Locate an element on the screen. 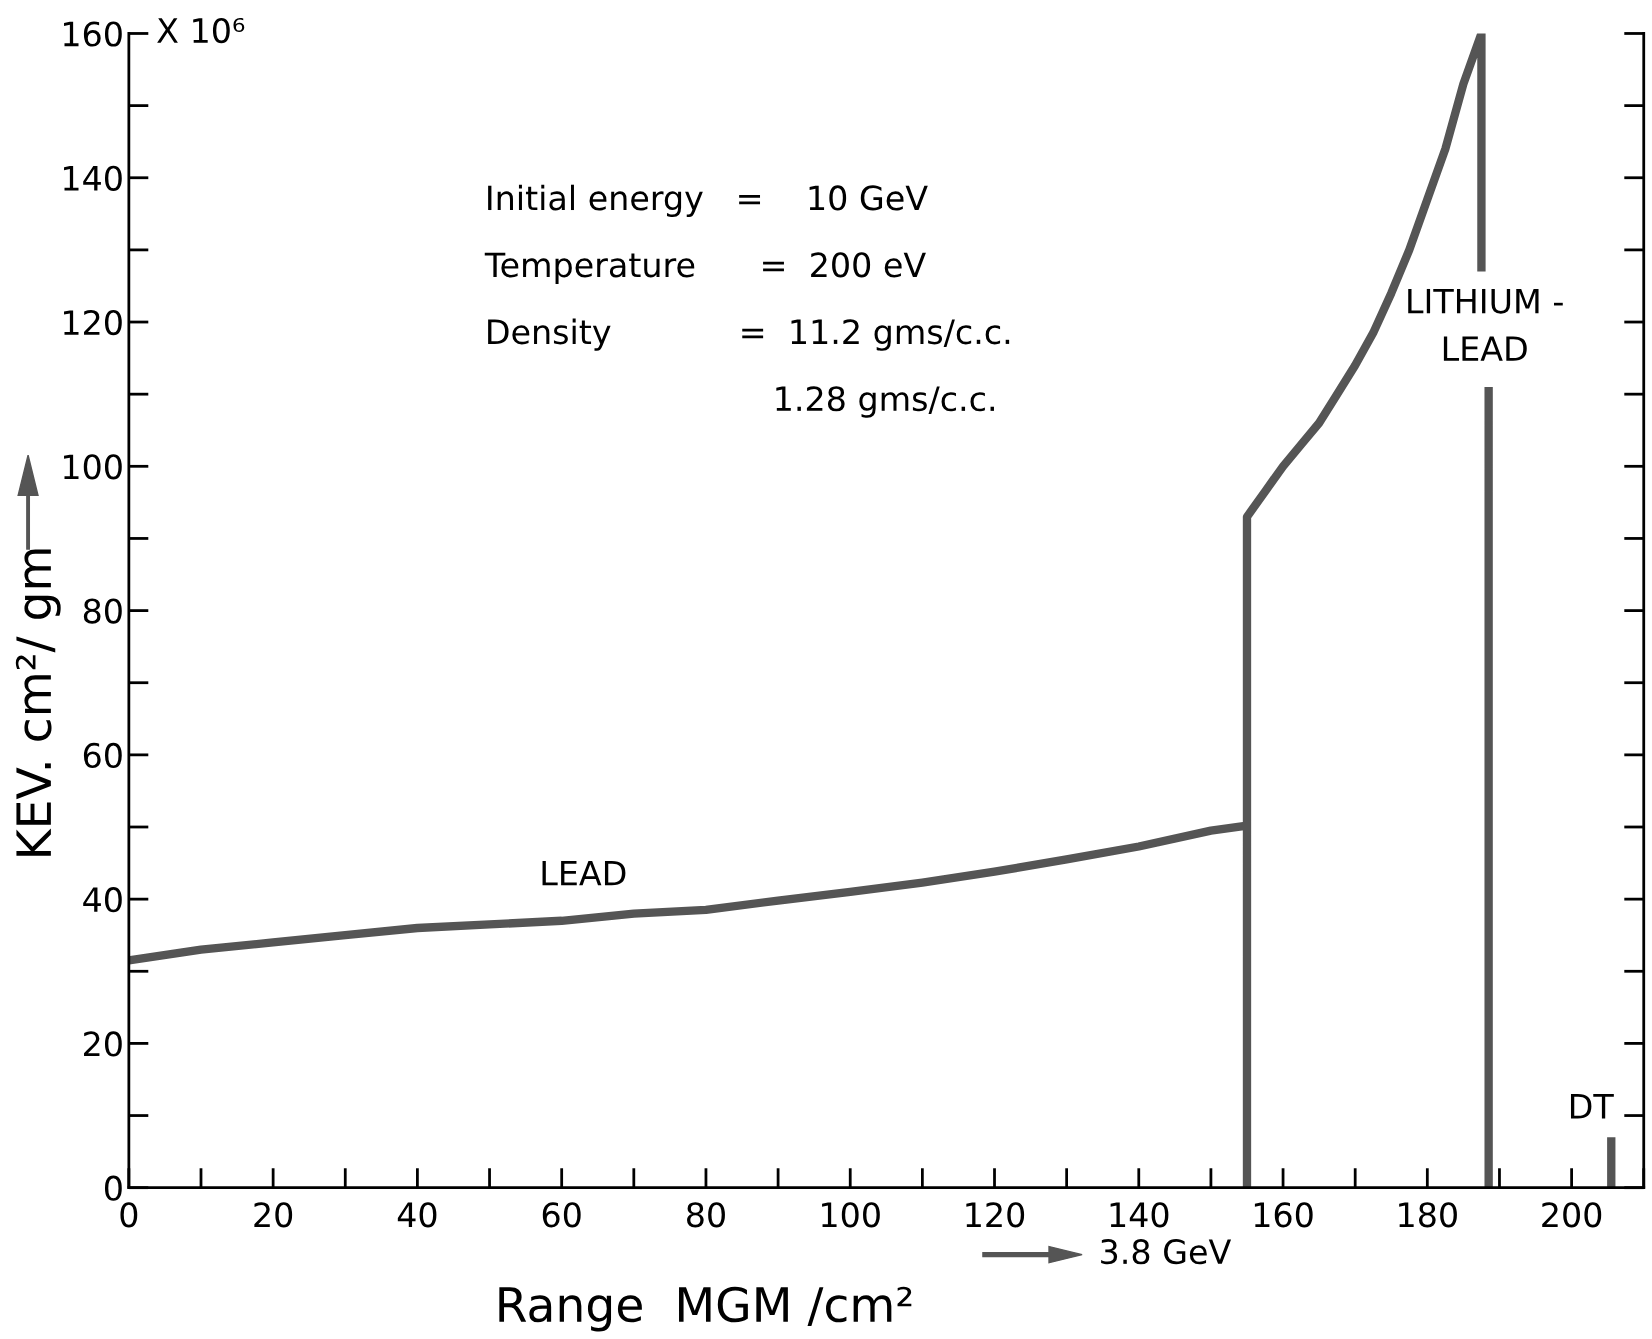  x-axis-title: Range MGM /cm² is located at coordinates (705, 1309).